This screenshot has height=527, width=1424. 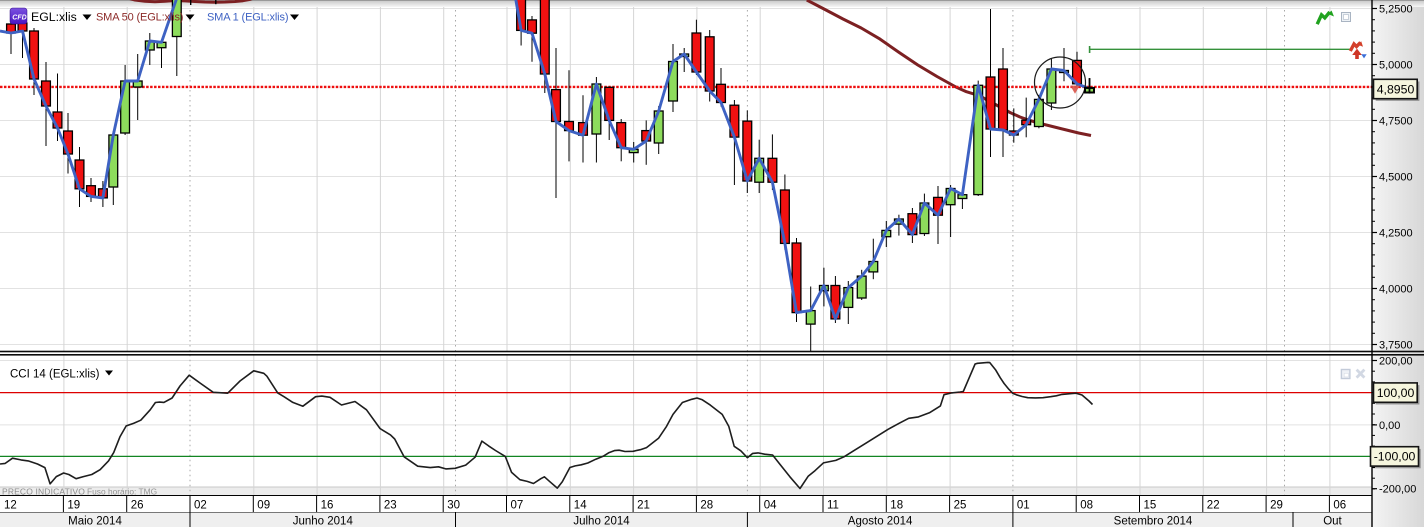 I want to click on svg-text: 28, so click(x=706, y=506).